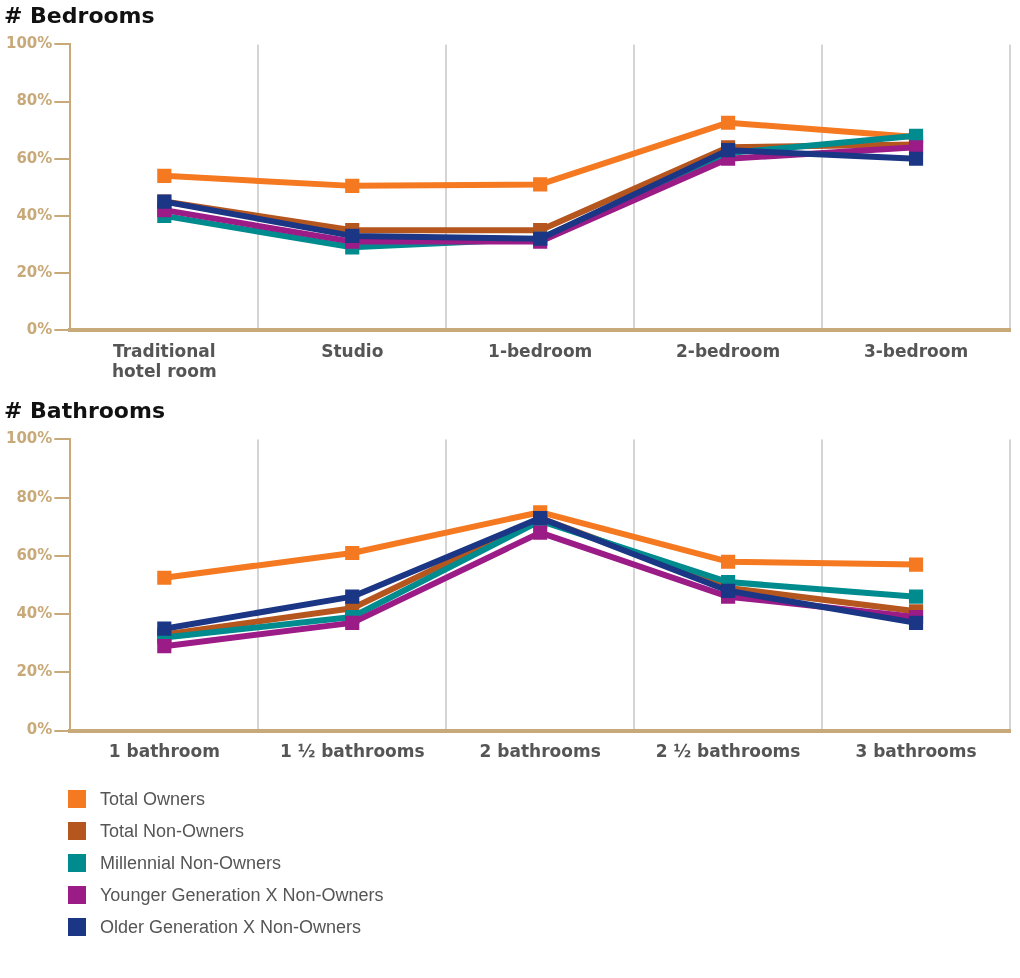  I want to click on x-tick-label: 1-bedroom, so click(540, 350).